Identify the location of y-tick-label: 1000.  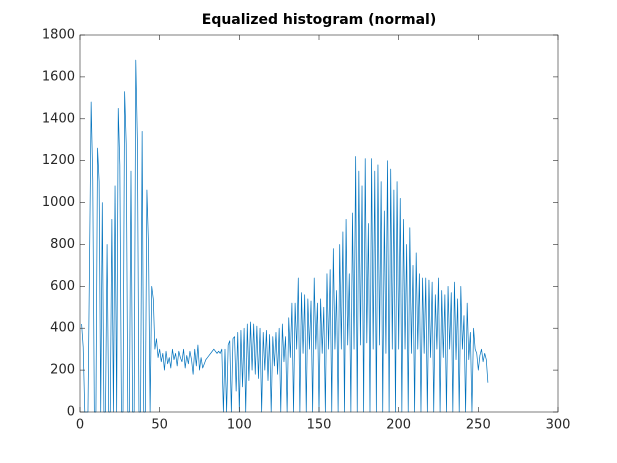
(58, 202).